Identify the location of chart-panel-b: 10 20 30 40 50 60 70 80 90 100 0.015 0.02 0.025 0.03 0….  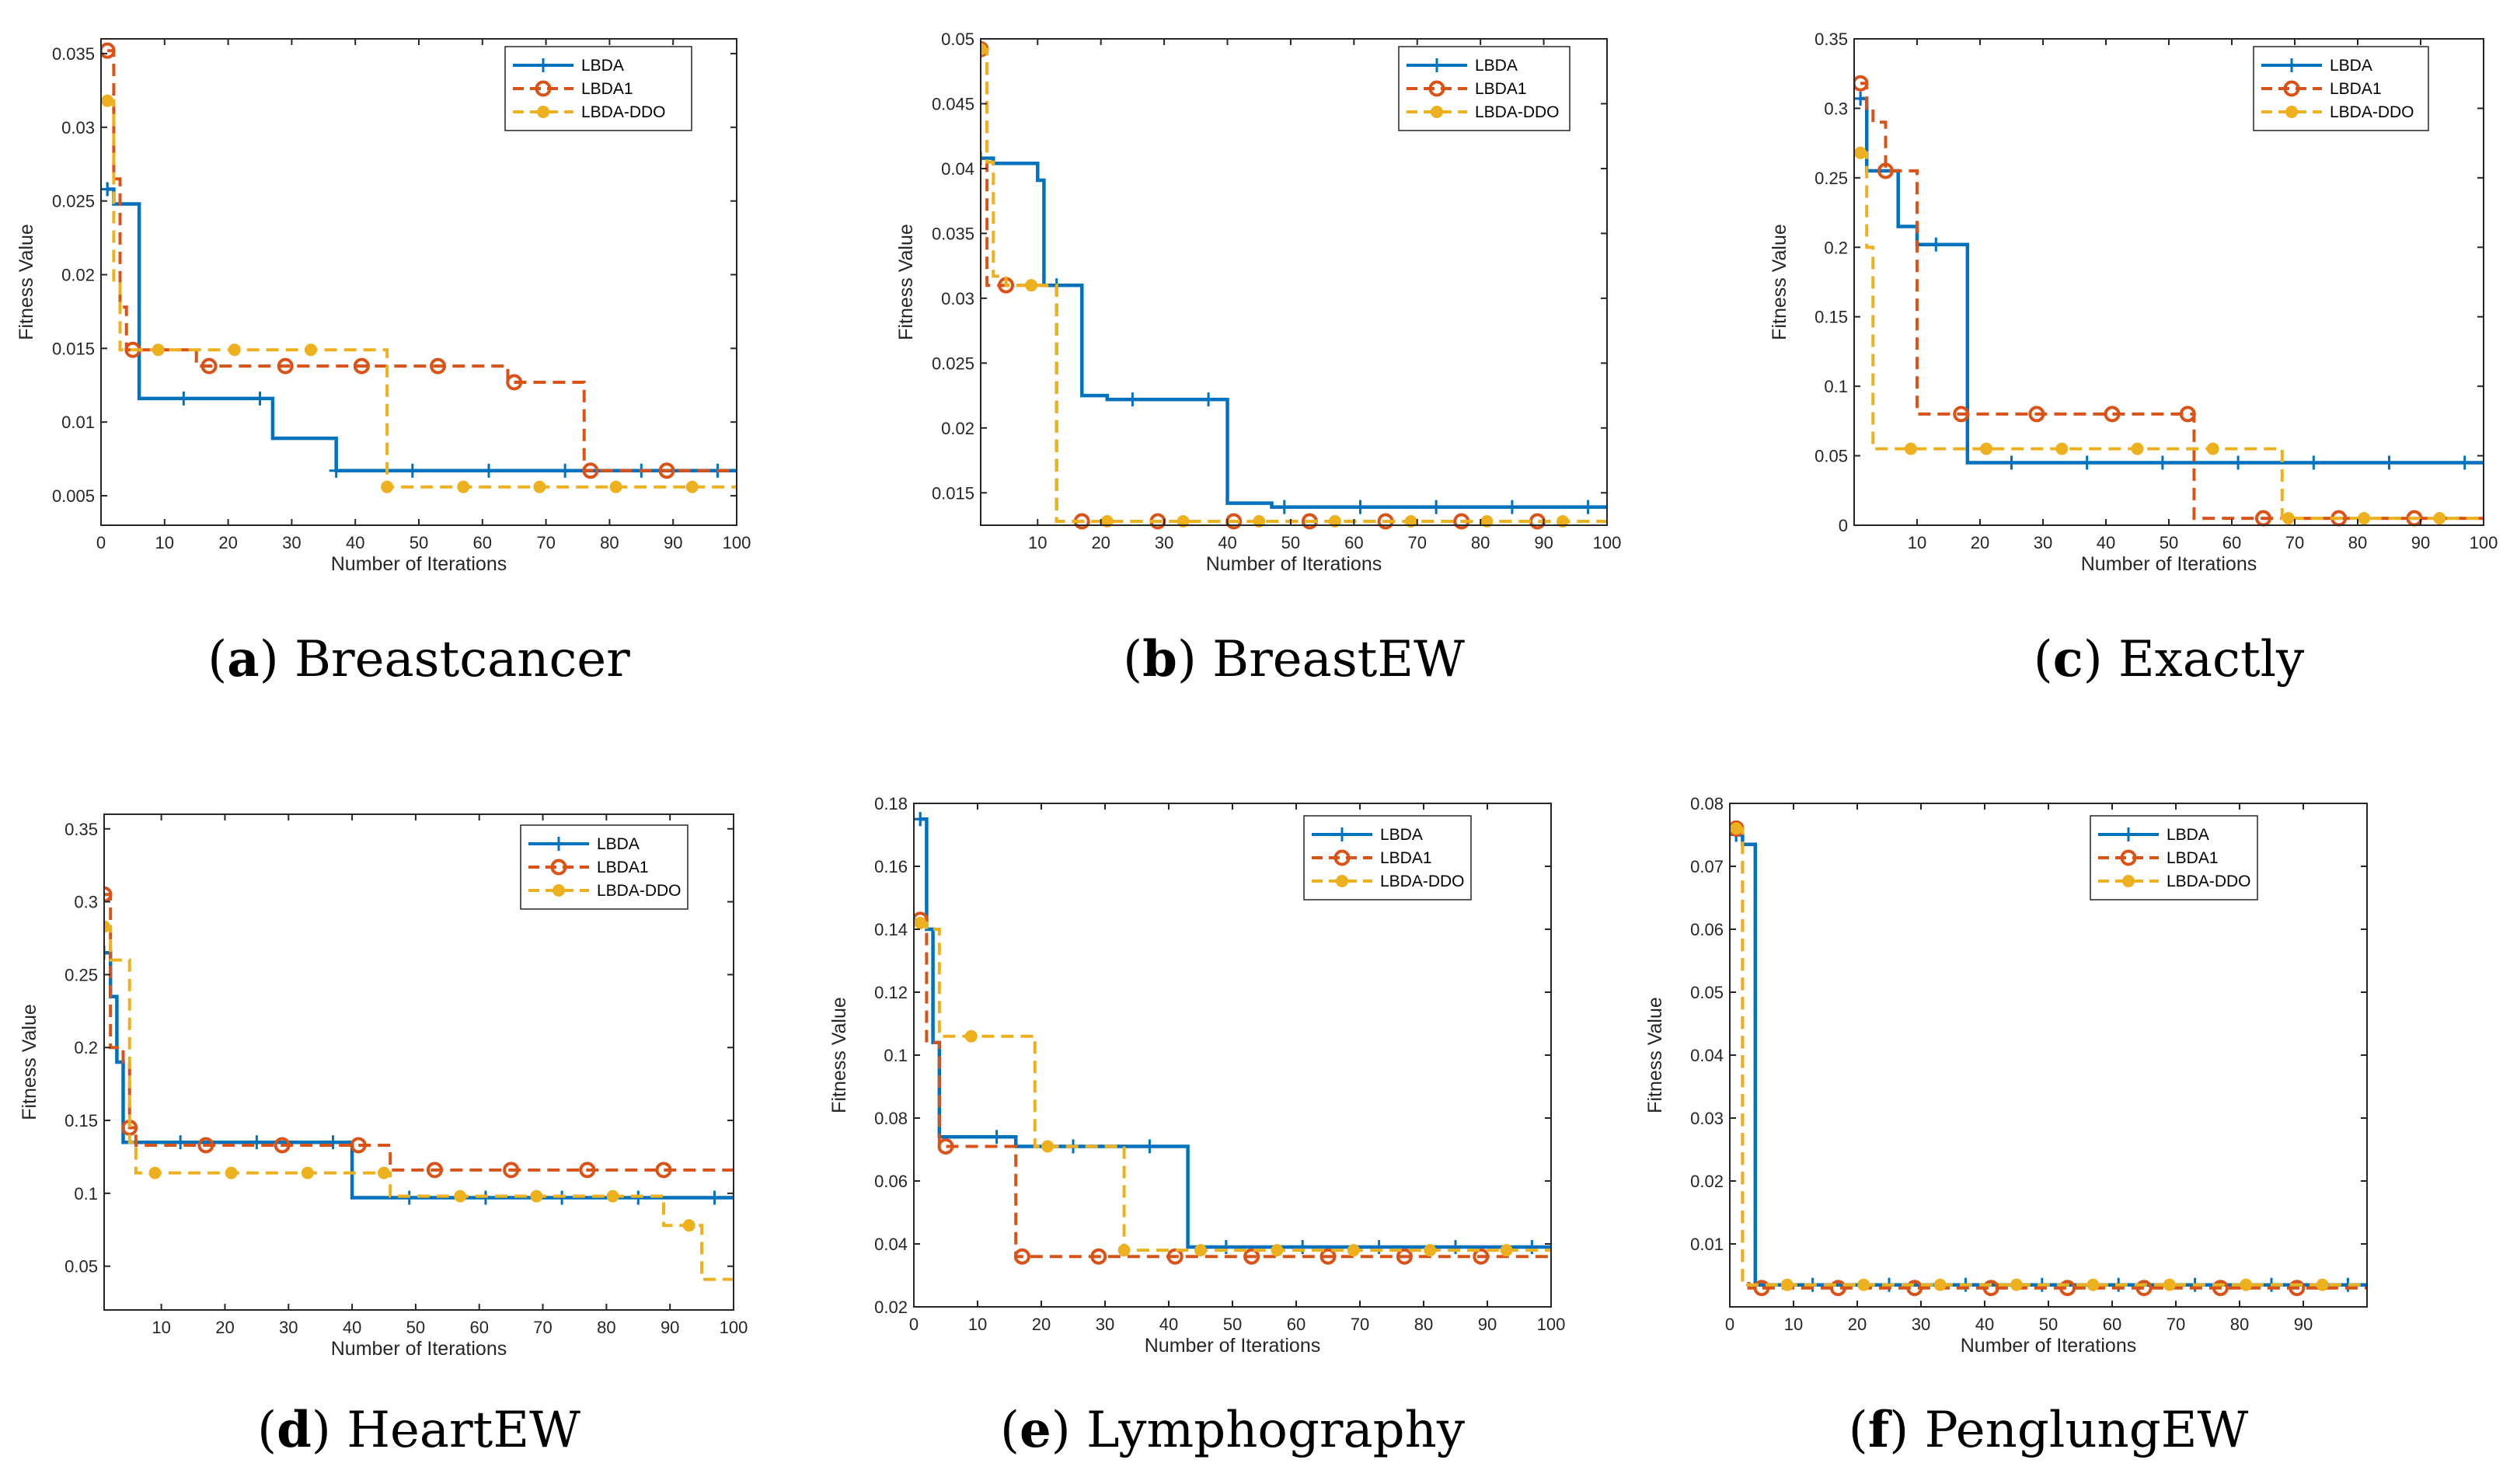
(1258, 359).